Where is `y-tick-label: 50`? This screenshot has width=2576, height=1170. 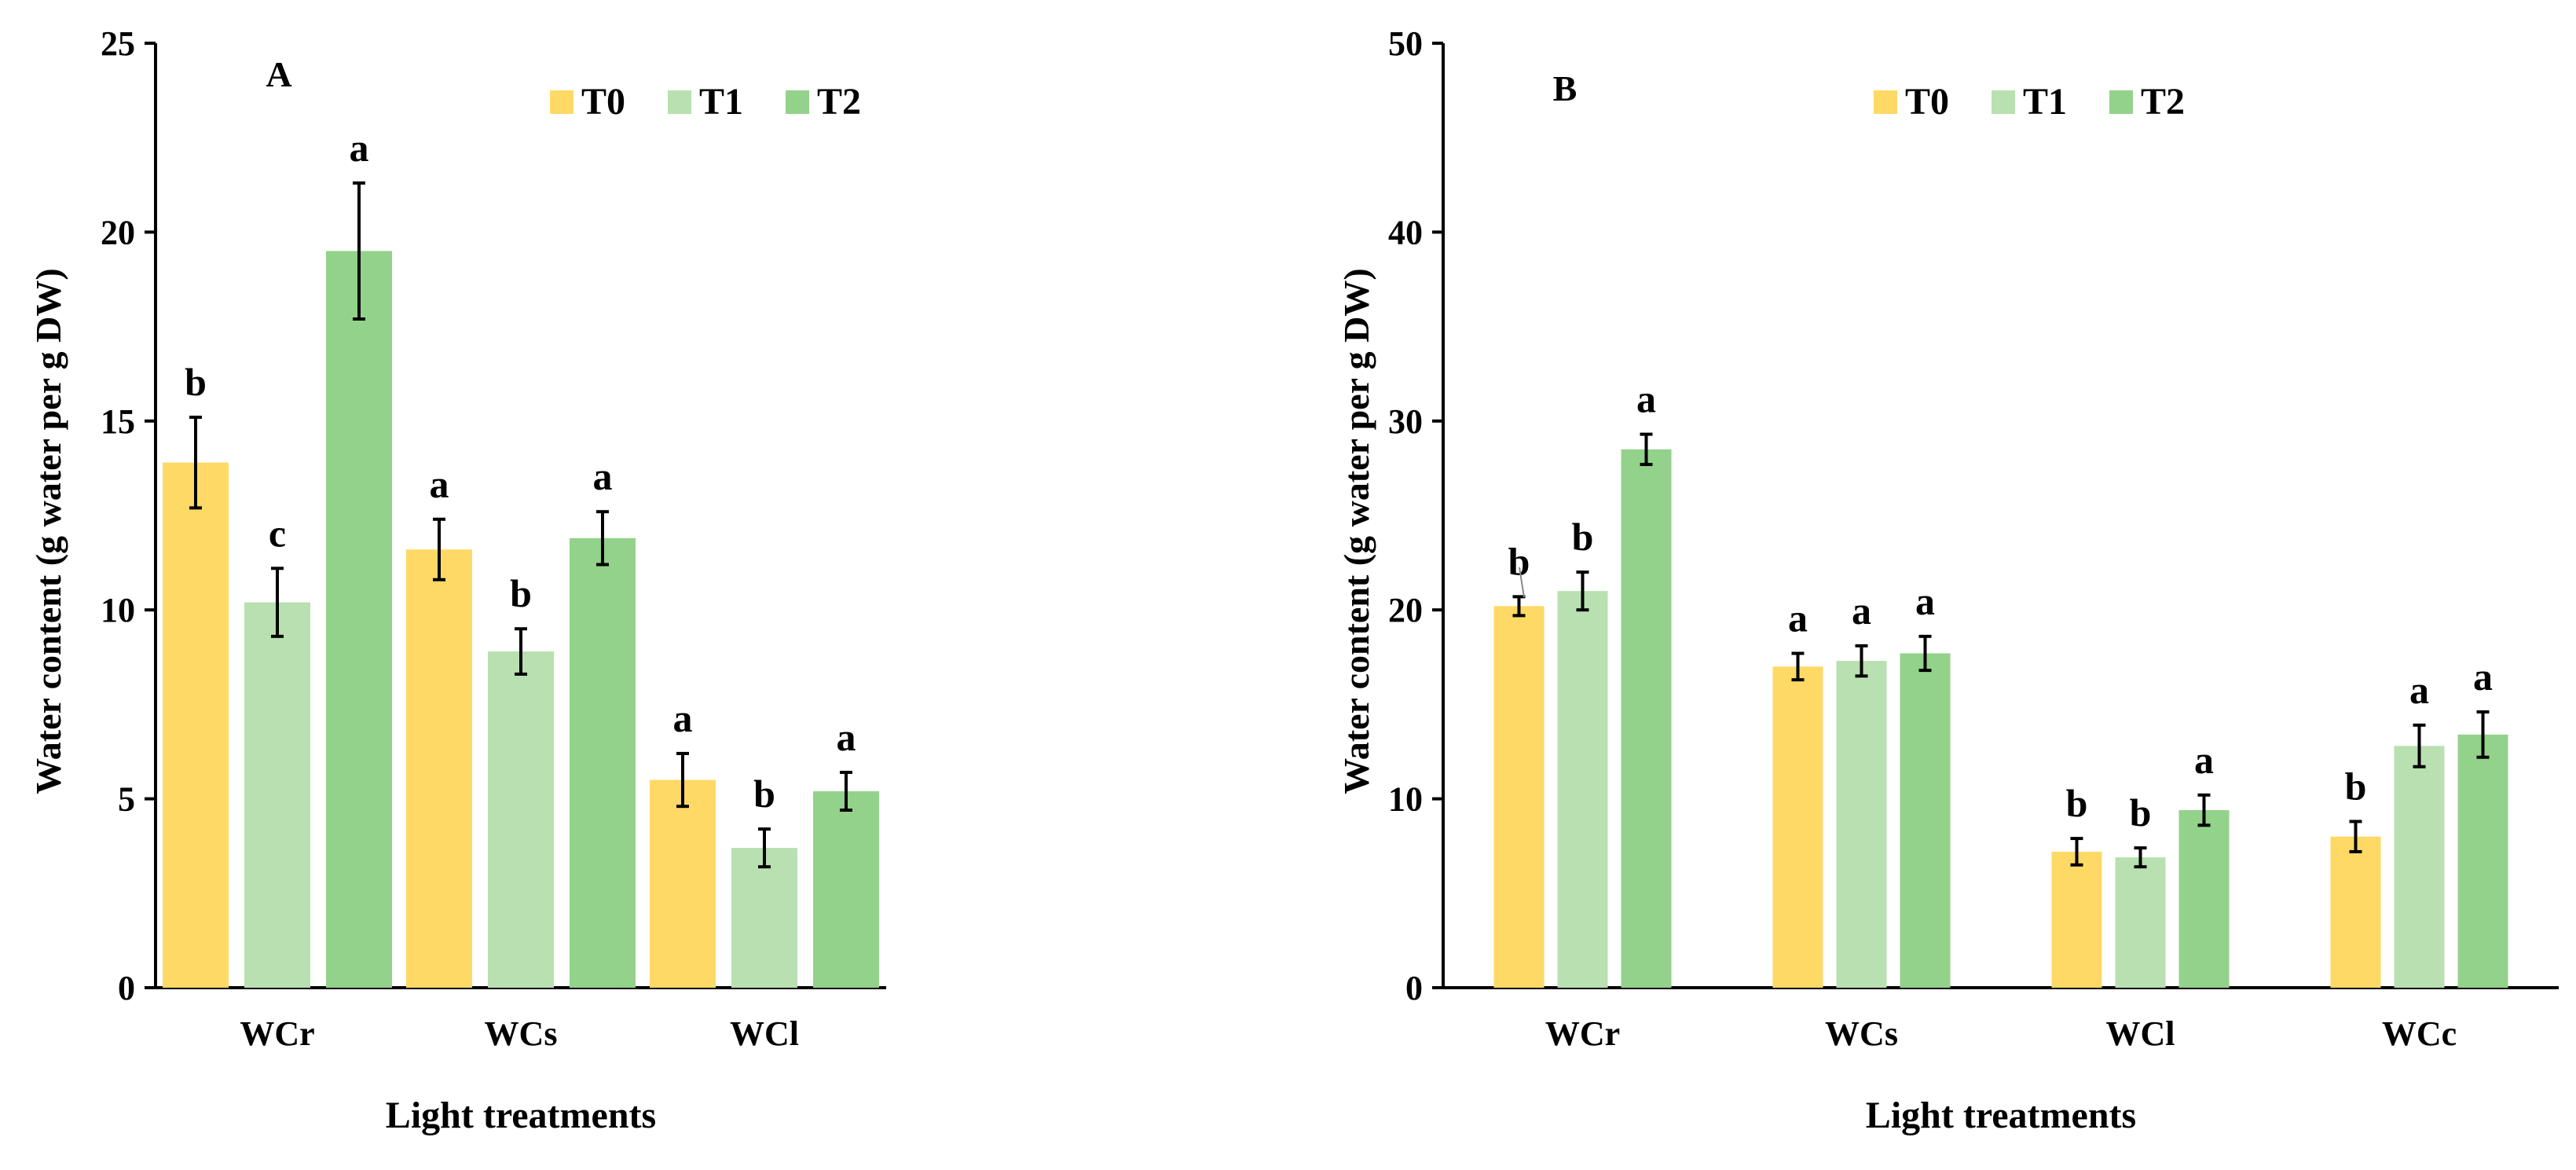 y-tick-label: 50 is located at coordinates (1405, 43).